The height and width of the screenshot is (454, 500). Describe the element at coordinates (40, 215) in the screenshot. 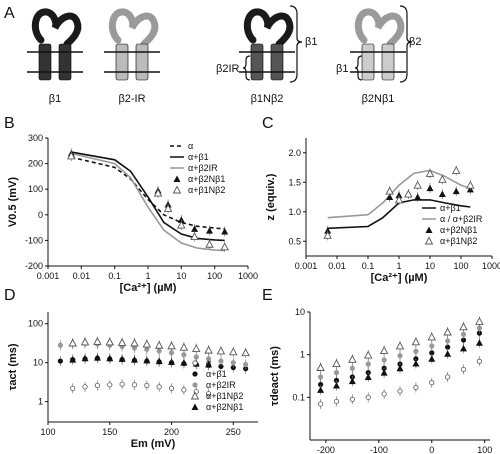

I see `panel-b-y-tick-label: 0` at that location.